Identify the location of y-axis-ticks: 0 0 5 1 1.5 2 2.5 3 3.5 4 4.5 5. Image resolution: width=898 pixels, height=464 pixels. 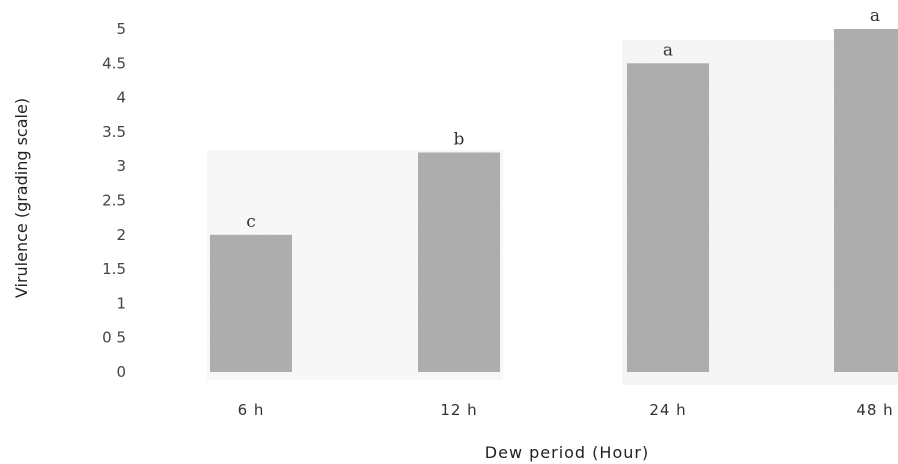
(114, 200).